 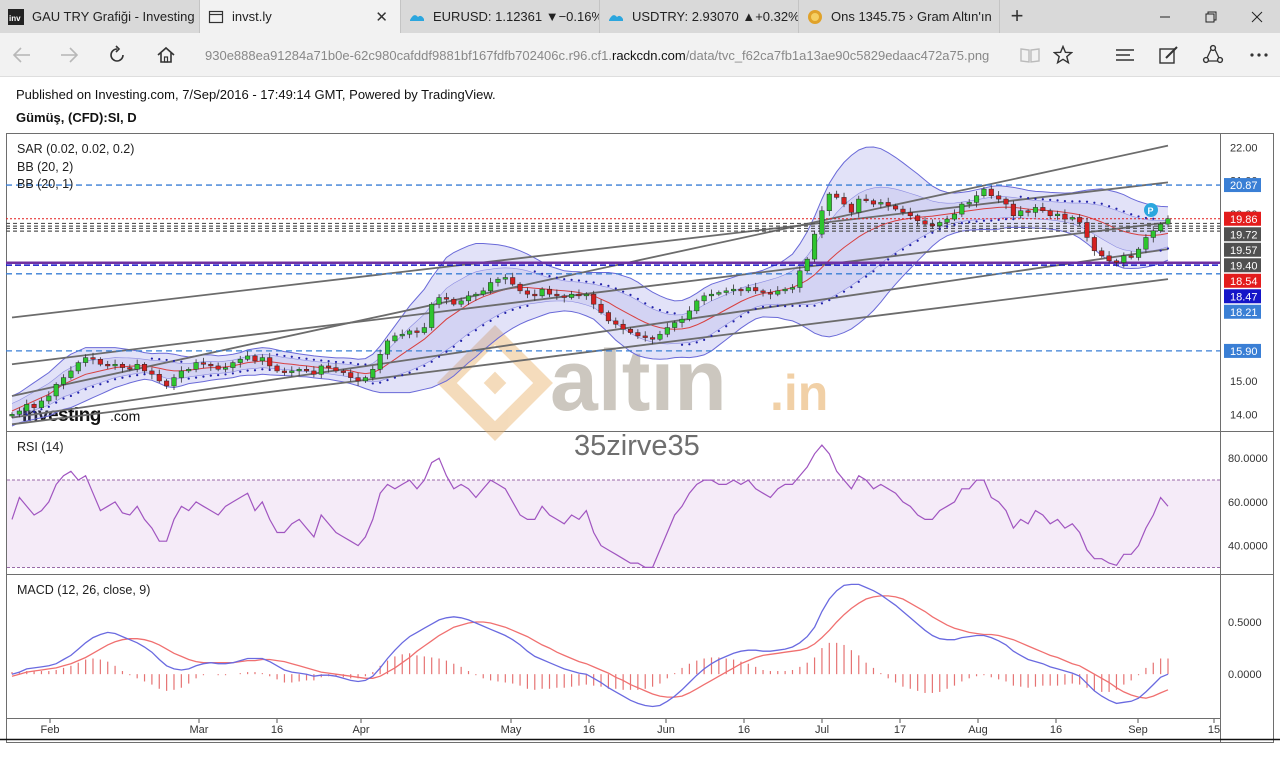 What do you see at coordinates (1063, 55) in the screenshot?
I see `favorite-button` at bounding box center [1063, 55].